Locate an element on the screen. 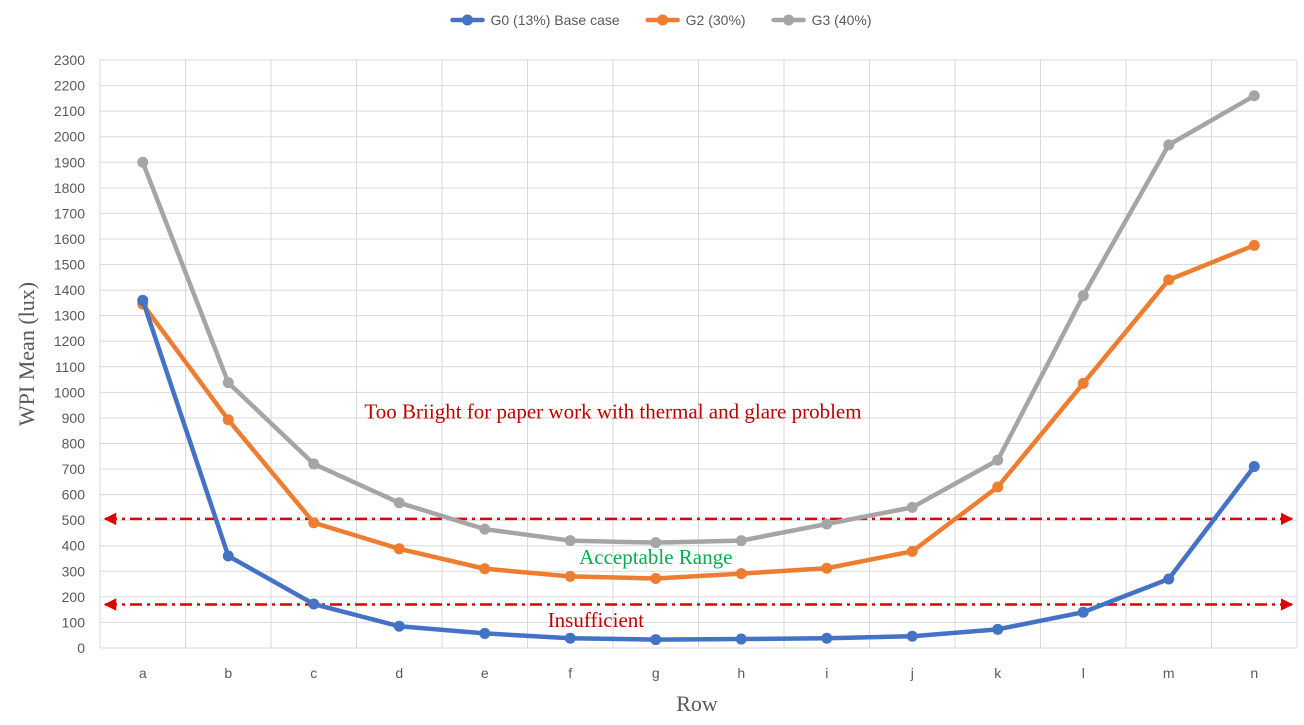 Image resolution: width=1304 pixels, height=725 pixels. annotation-text: Acceptable Range is located at coordinates (655, 557).